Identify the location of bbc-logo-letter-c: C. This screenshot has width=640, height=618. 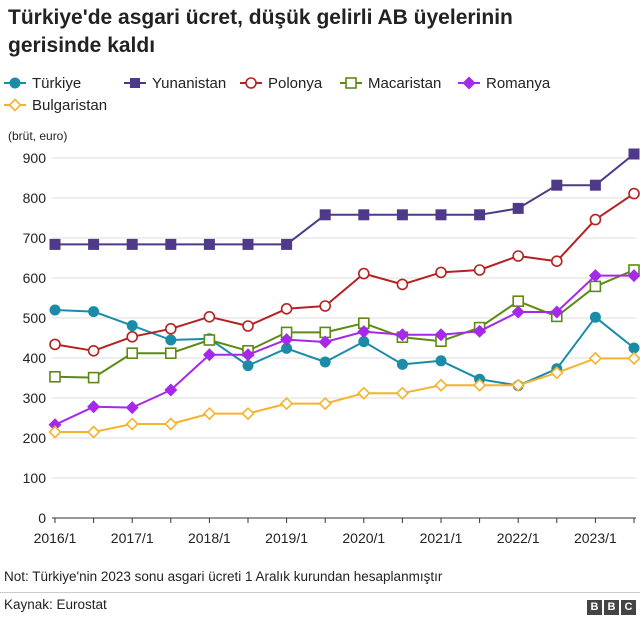
(628, 607).